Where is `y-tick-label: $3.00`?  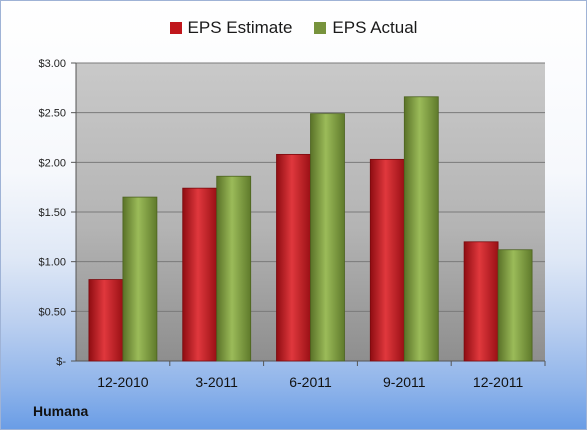 y-tick-label: $3.00 is located at coordinates (52, 64).